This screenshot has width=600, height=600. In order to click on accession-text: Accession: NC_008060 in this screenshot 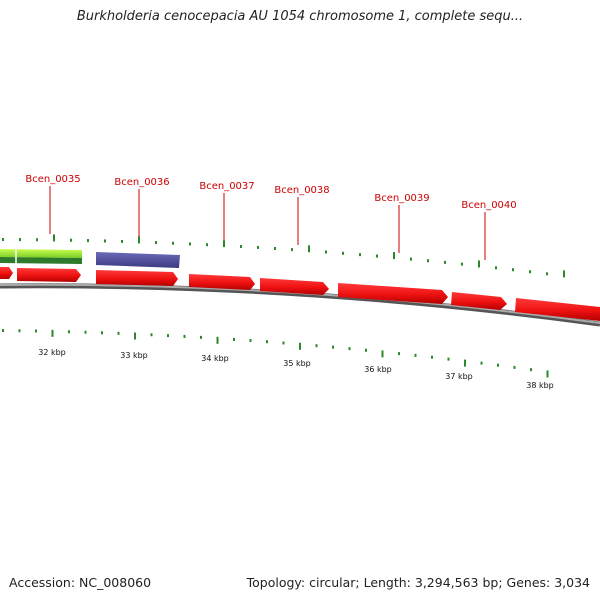, I will do `click(80, 582)`.